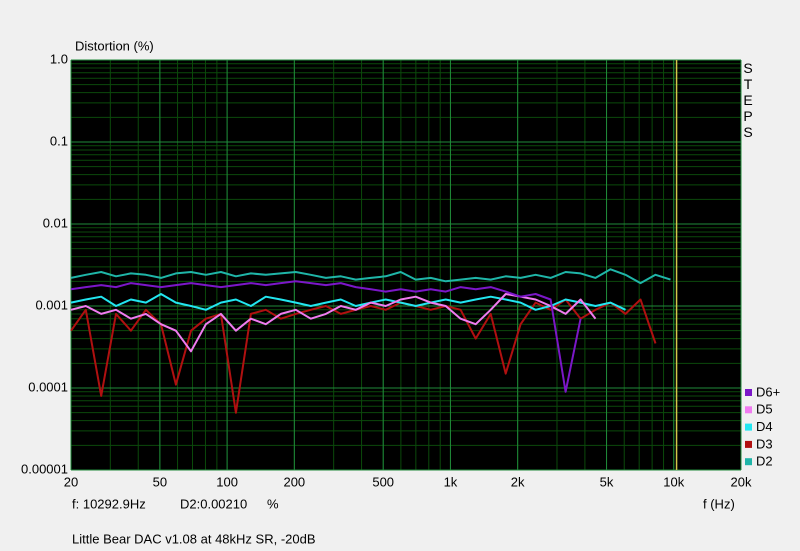 Image resolution: width=800 pixels, height=551 pixels. Describe the element at coordinates (294, 481) in the screenshot. I see `x-tick-label: 200` at that location.